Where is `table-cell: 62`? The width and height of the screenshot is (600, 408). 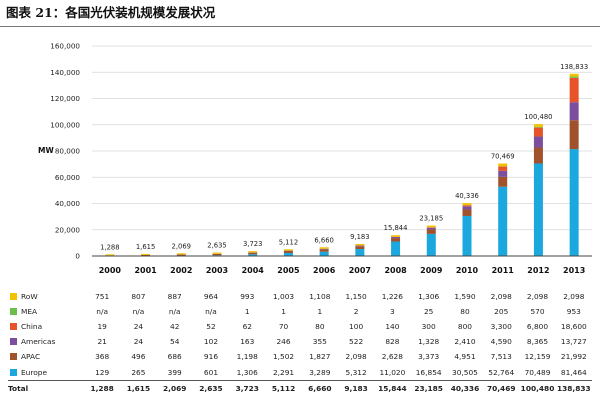
table-cell: 62 is located at coordinates (247, 327).